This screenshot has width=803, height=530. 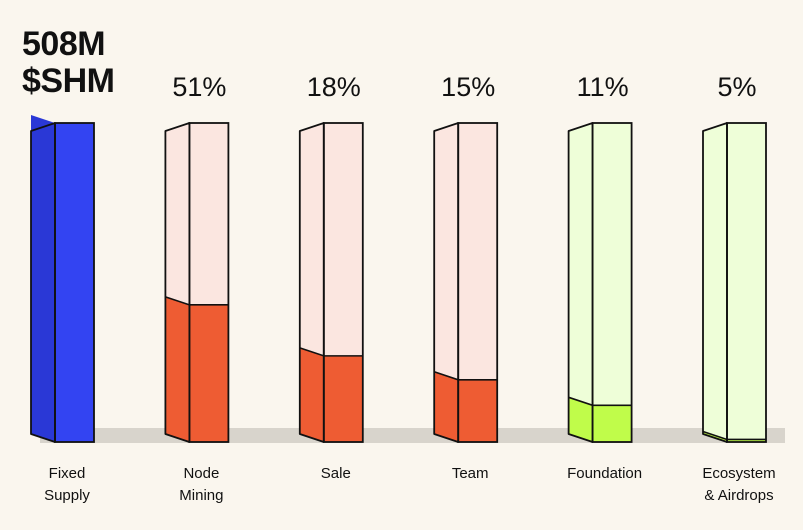 I want to click on bar-2: 51% Node Mining, so click(x=197, y=288).